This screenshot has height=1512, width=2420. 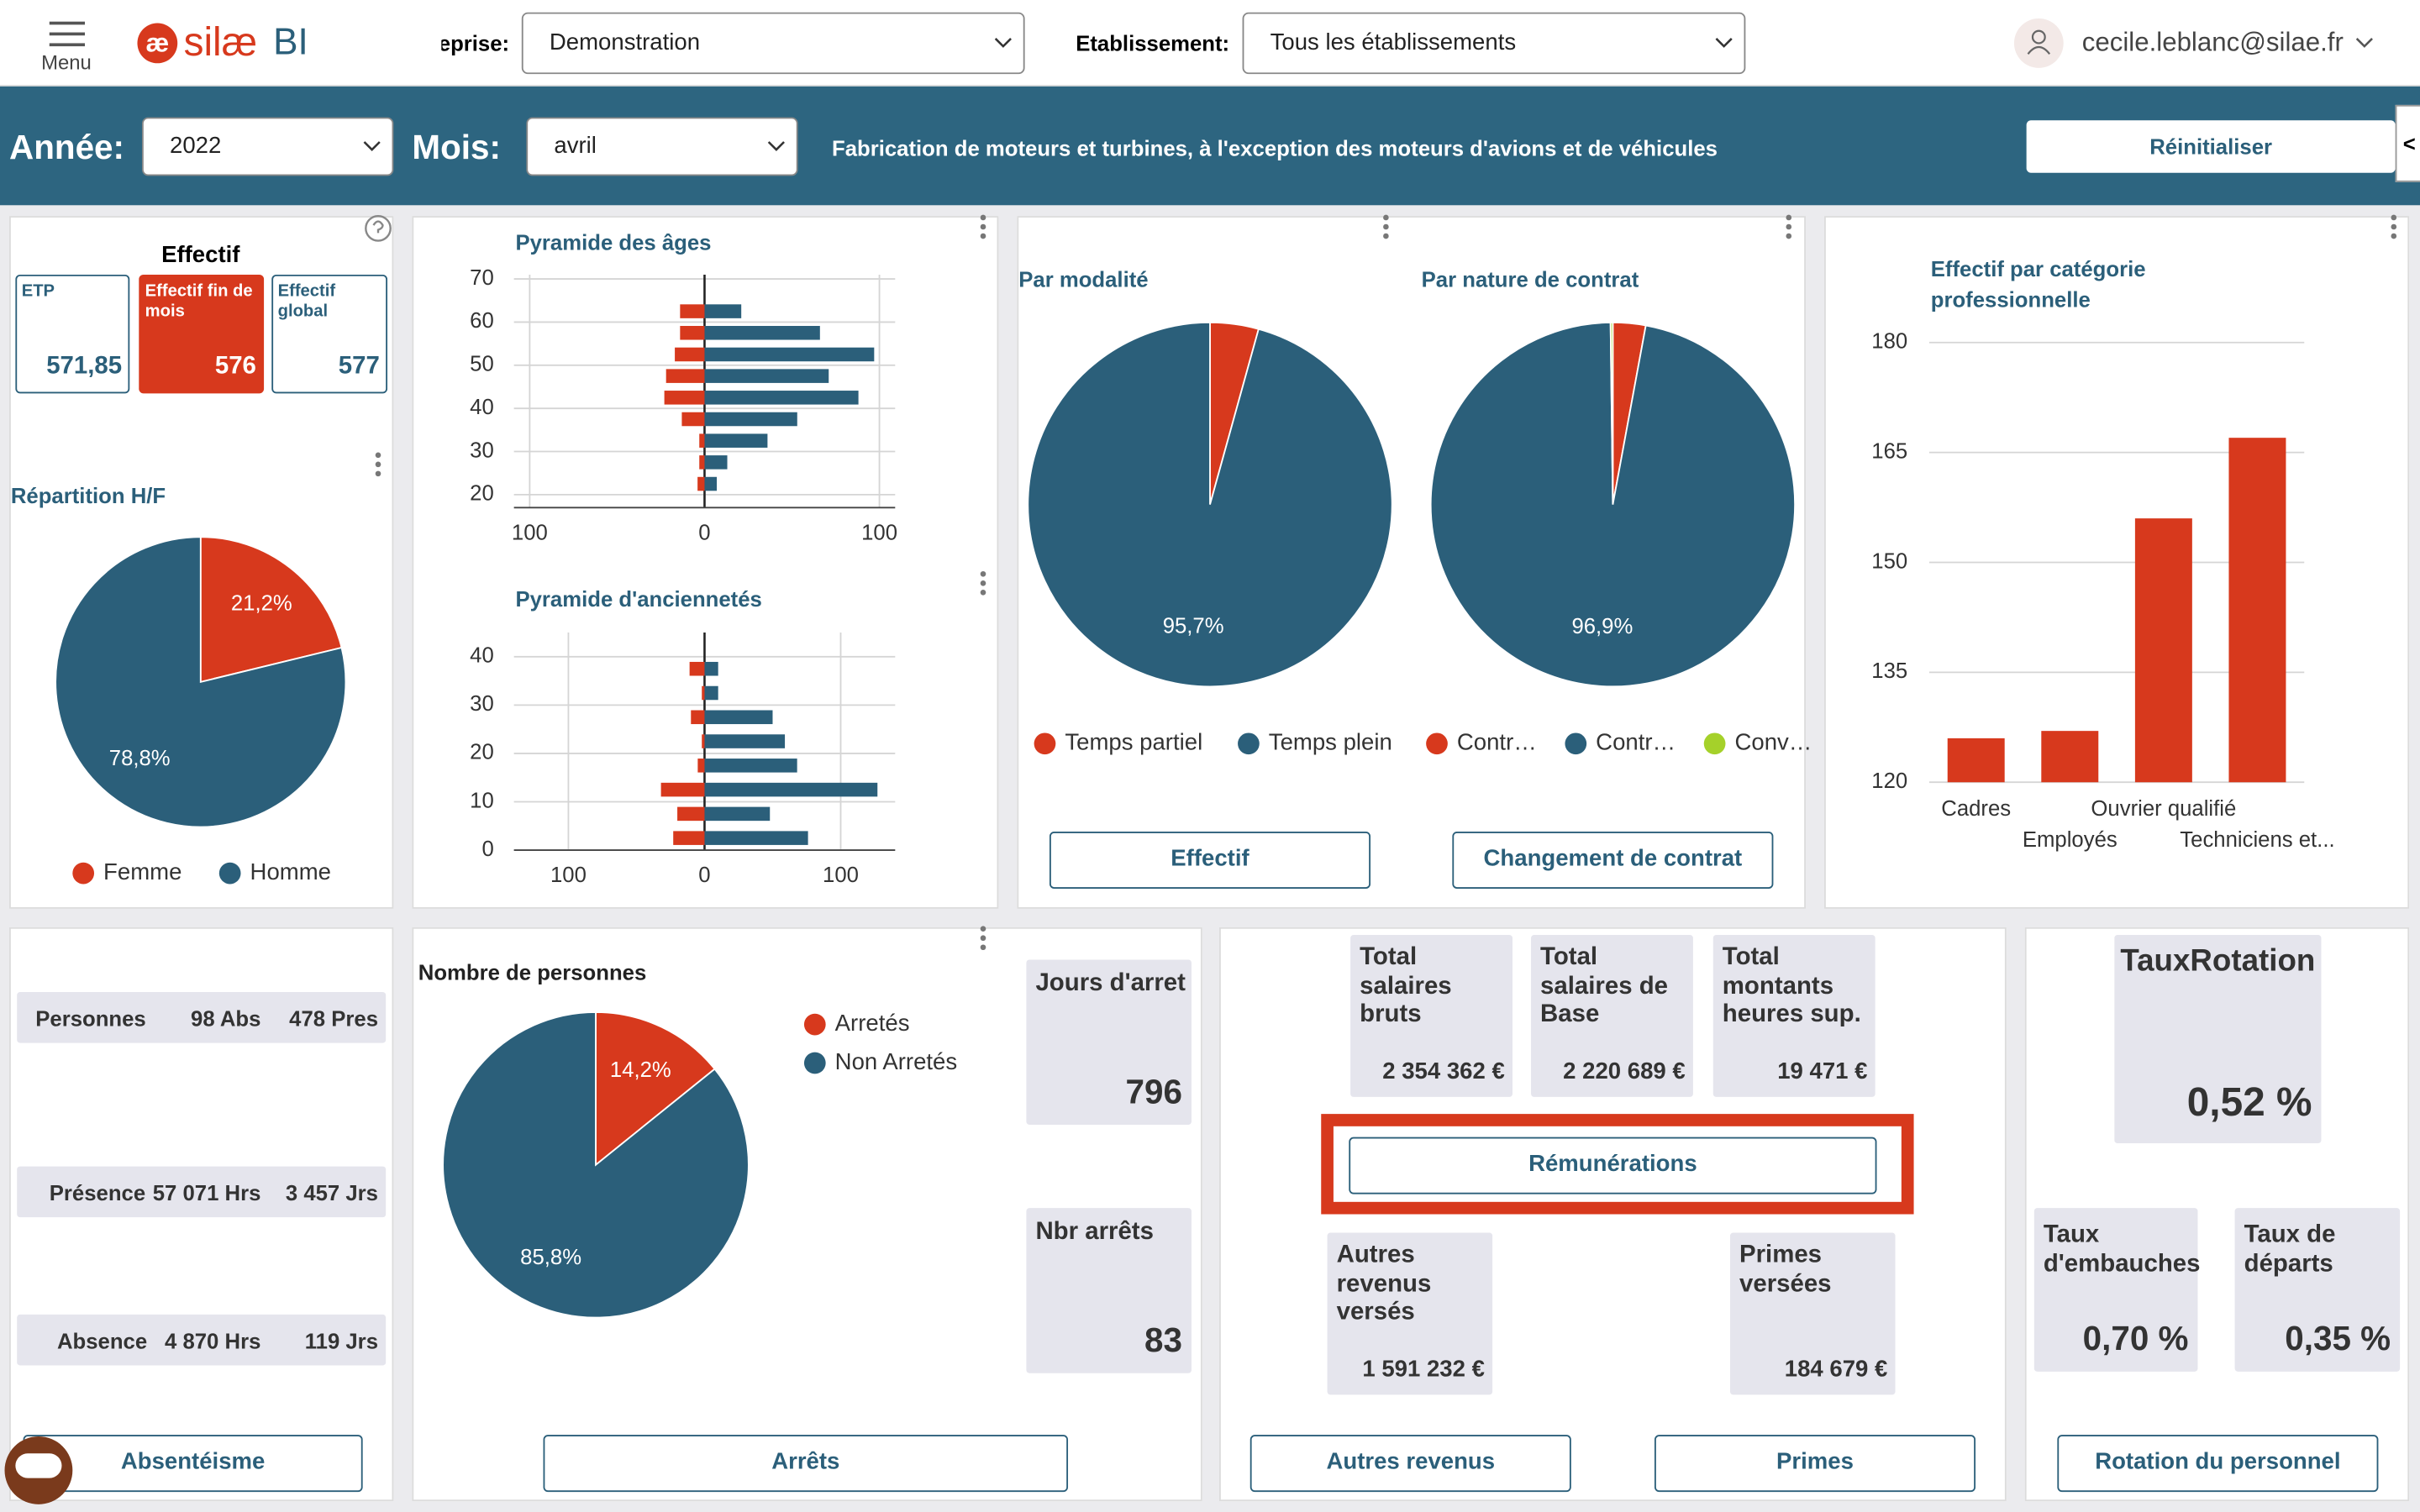 What do you see at coordinates (2135, 1338) in the screenshot?
I see `kpi-value: 0,70 %` at bounding box center [2135, 1338].